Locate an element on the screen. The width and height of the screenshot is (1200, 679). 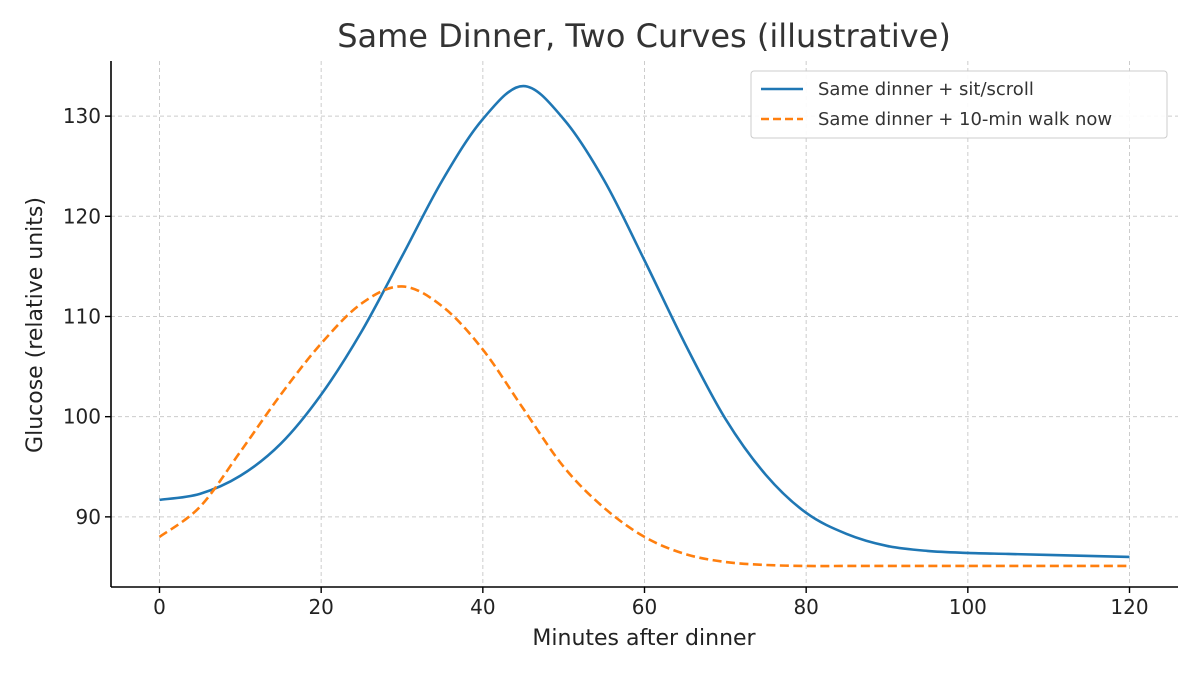
x-tick-label: 80 is located at coordinates (805, 607).